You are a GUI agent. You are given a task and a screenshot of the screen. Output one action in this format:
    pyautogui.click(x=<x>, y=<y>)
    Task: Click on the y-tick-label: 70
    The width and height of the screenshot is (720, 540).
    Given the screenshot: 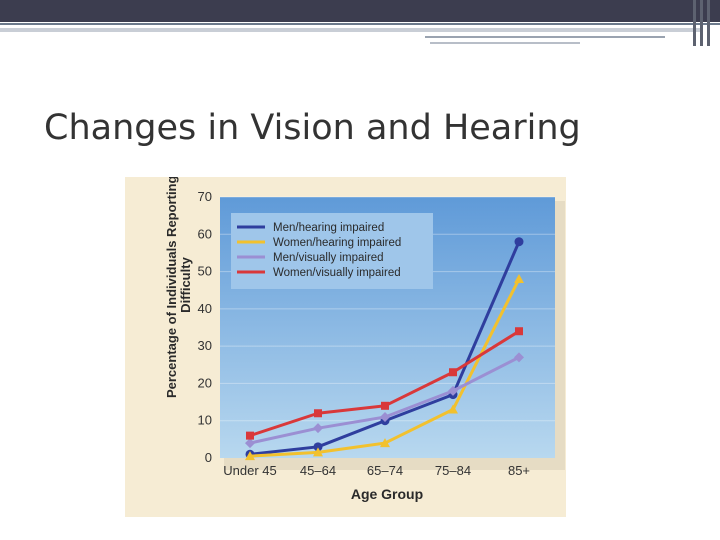 What is the action you would take?
    pyautogui.click(x=205, y=196)
    